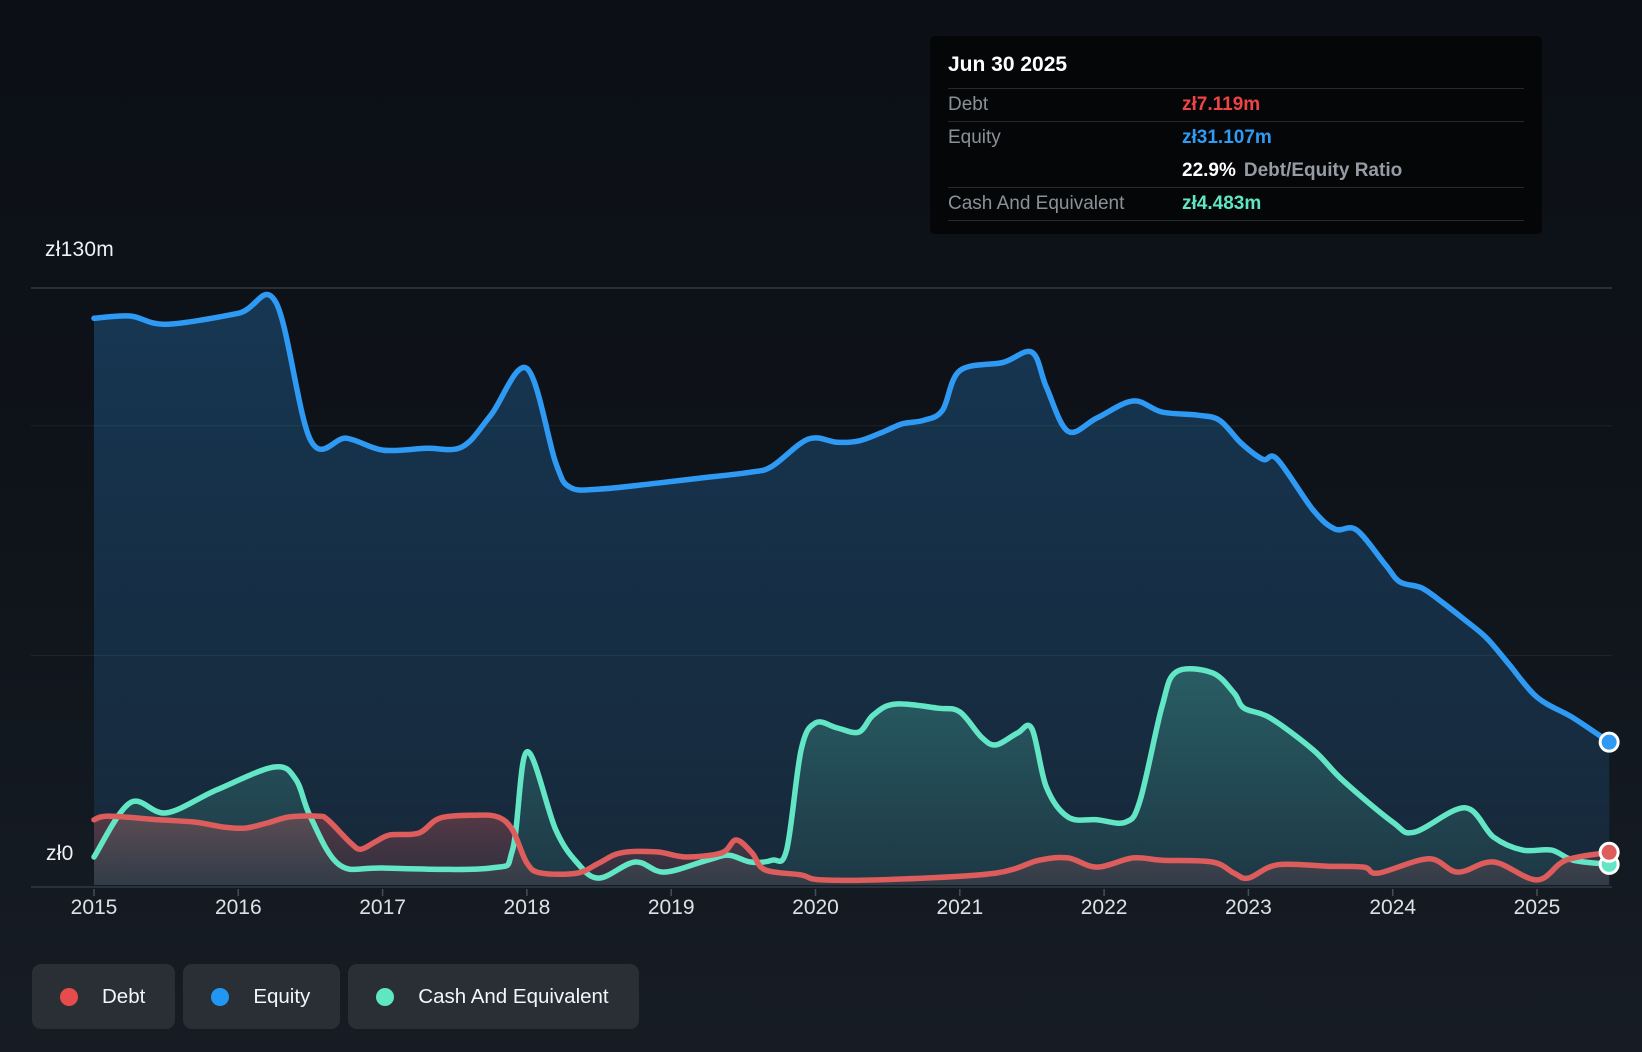 The height and width of the screenshot is (1052, 1642). Describe the element at coordinates (1209, 170) in the screenshot. I see `tooltip-ratio-value: 22.9%` at that location.